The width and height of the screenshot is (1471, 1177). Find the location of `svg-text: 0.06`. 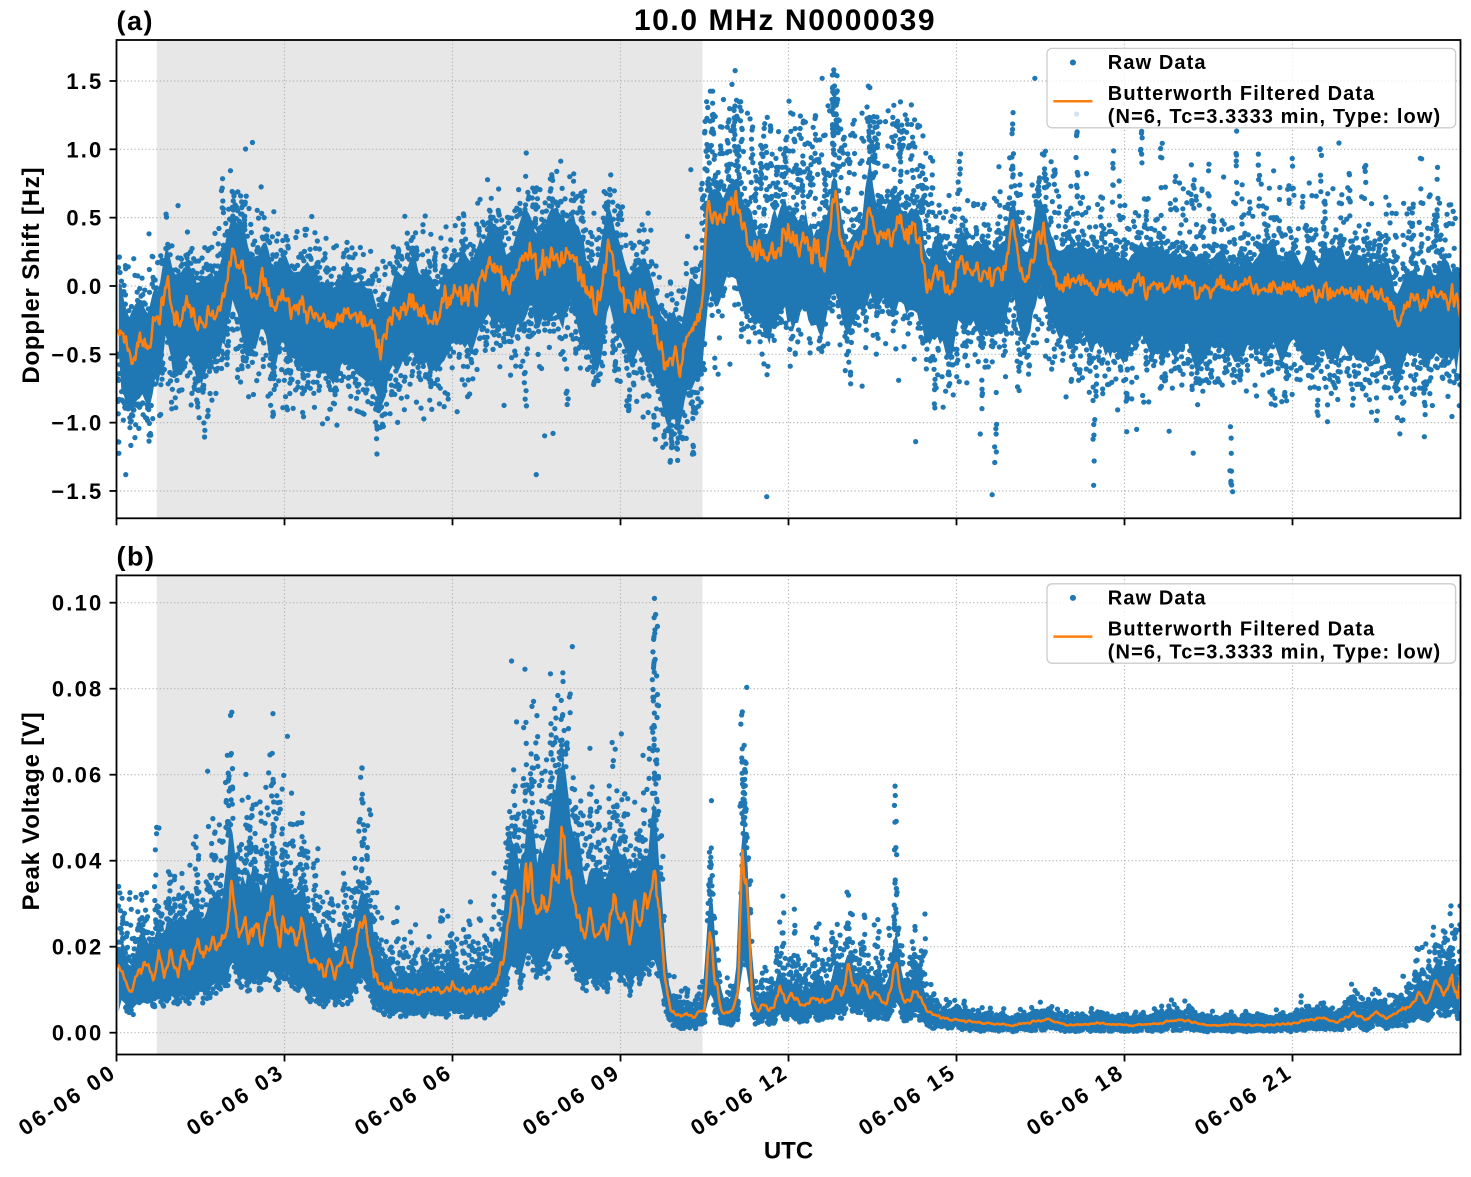

svg-text: 0.06 is located at coordinates (78, 775).